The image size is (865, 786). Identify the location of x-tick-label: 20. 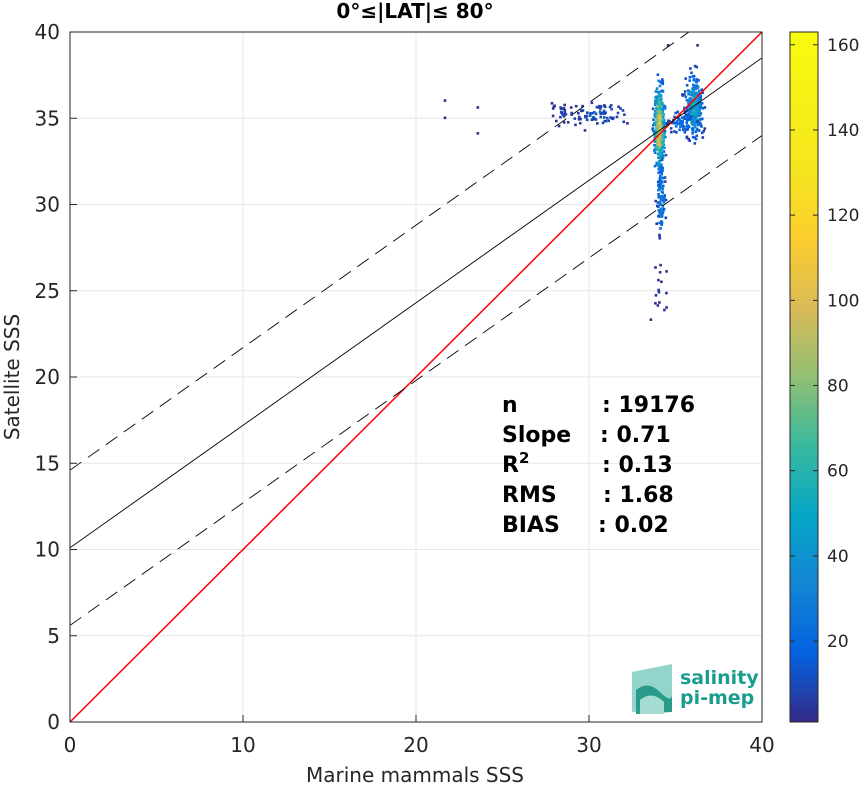
(415, 745).